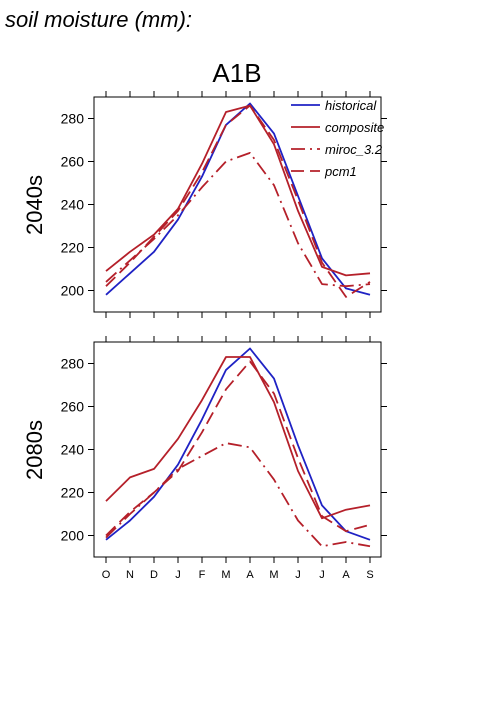  I want to click on scenario-title: A1B, so click(236, 73).